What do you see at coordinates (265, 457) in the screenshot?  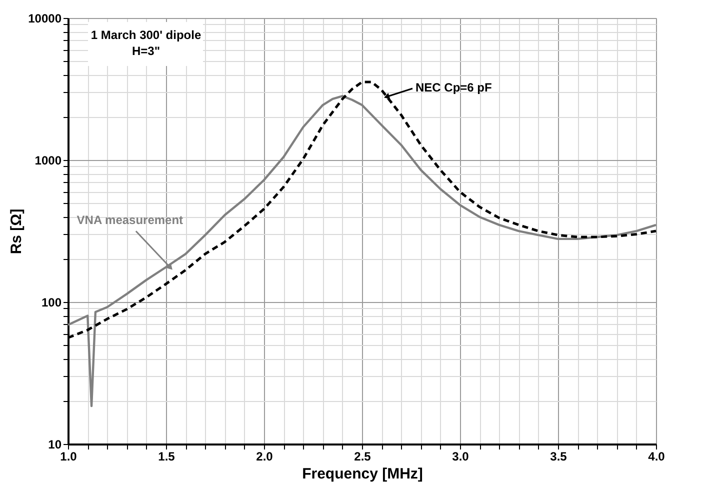 I see `x-tick-label: 2.0` at bounding box center [265, 457].